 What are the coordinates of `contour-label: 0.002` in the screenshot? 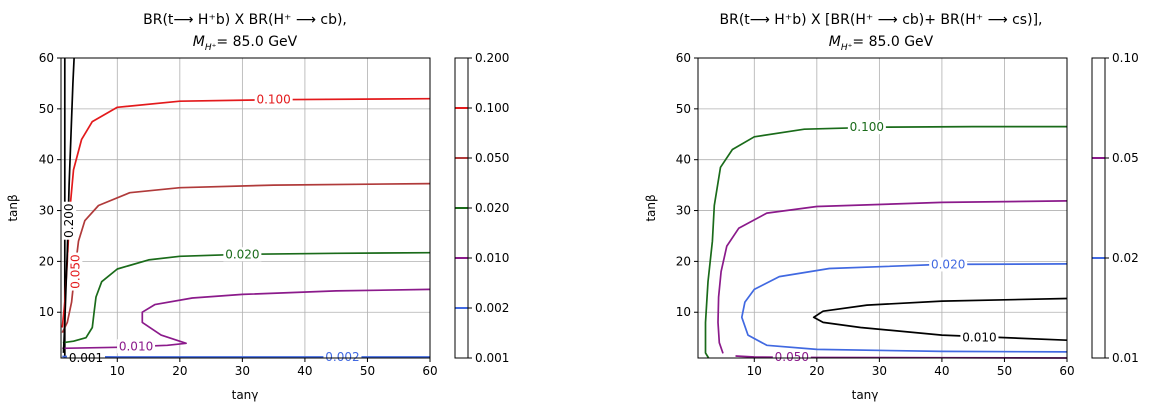 It's located at (342, 357).